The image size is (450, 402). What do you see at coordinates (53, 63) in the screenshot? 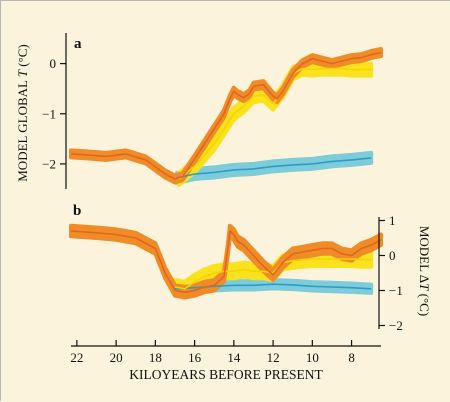
I see `panel-a-y-tick-label: 0` at bounding box center [53, 63].